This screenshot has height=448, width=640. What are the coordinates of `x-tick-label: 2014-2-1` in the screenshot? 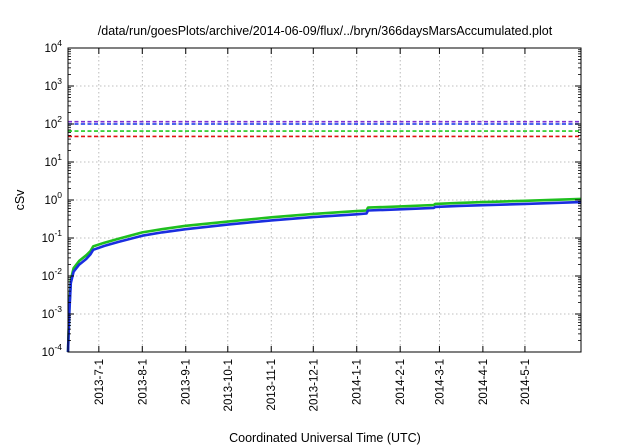 It's located at (401, 382).